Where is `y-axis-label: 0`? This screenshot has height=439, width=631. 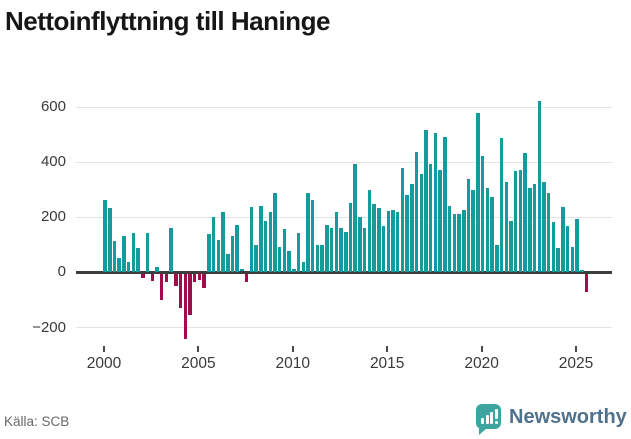 y-axis-label: 0 is located at coordinates (61, 271).